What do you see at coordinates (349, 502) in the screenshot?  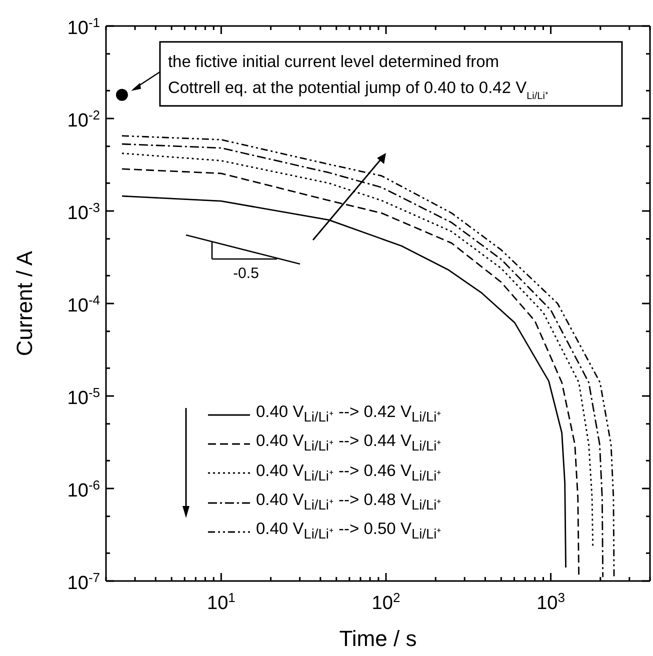 I see `legend-label: 0.40 V$_{Li/Li⁺}$ --> 0.48 V$_{Li/Li⁺}$` at bounding box center [349, 502].